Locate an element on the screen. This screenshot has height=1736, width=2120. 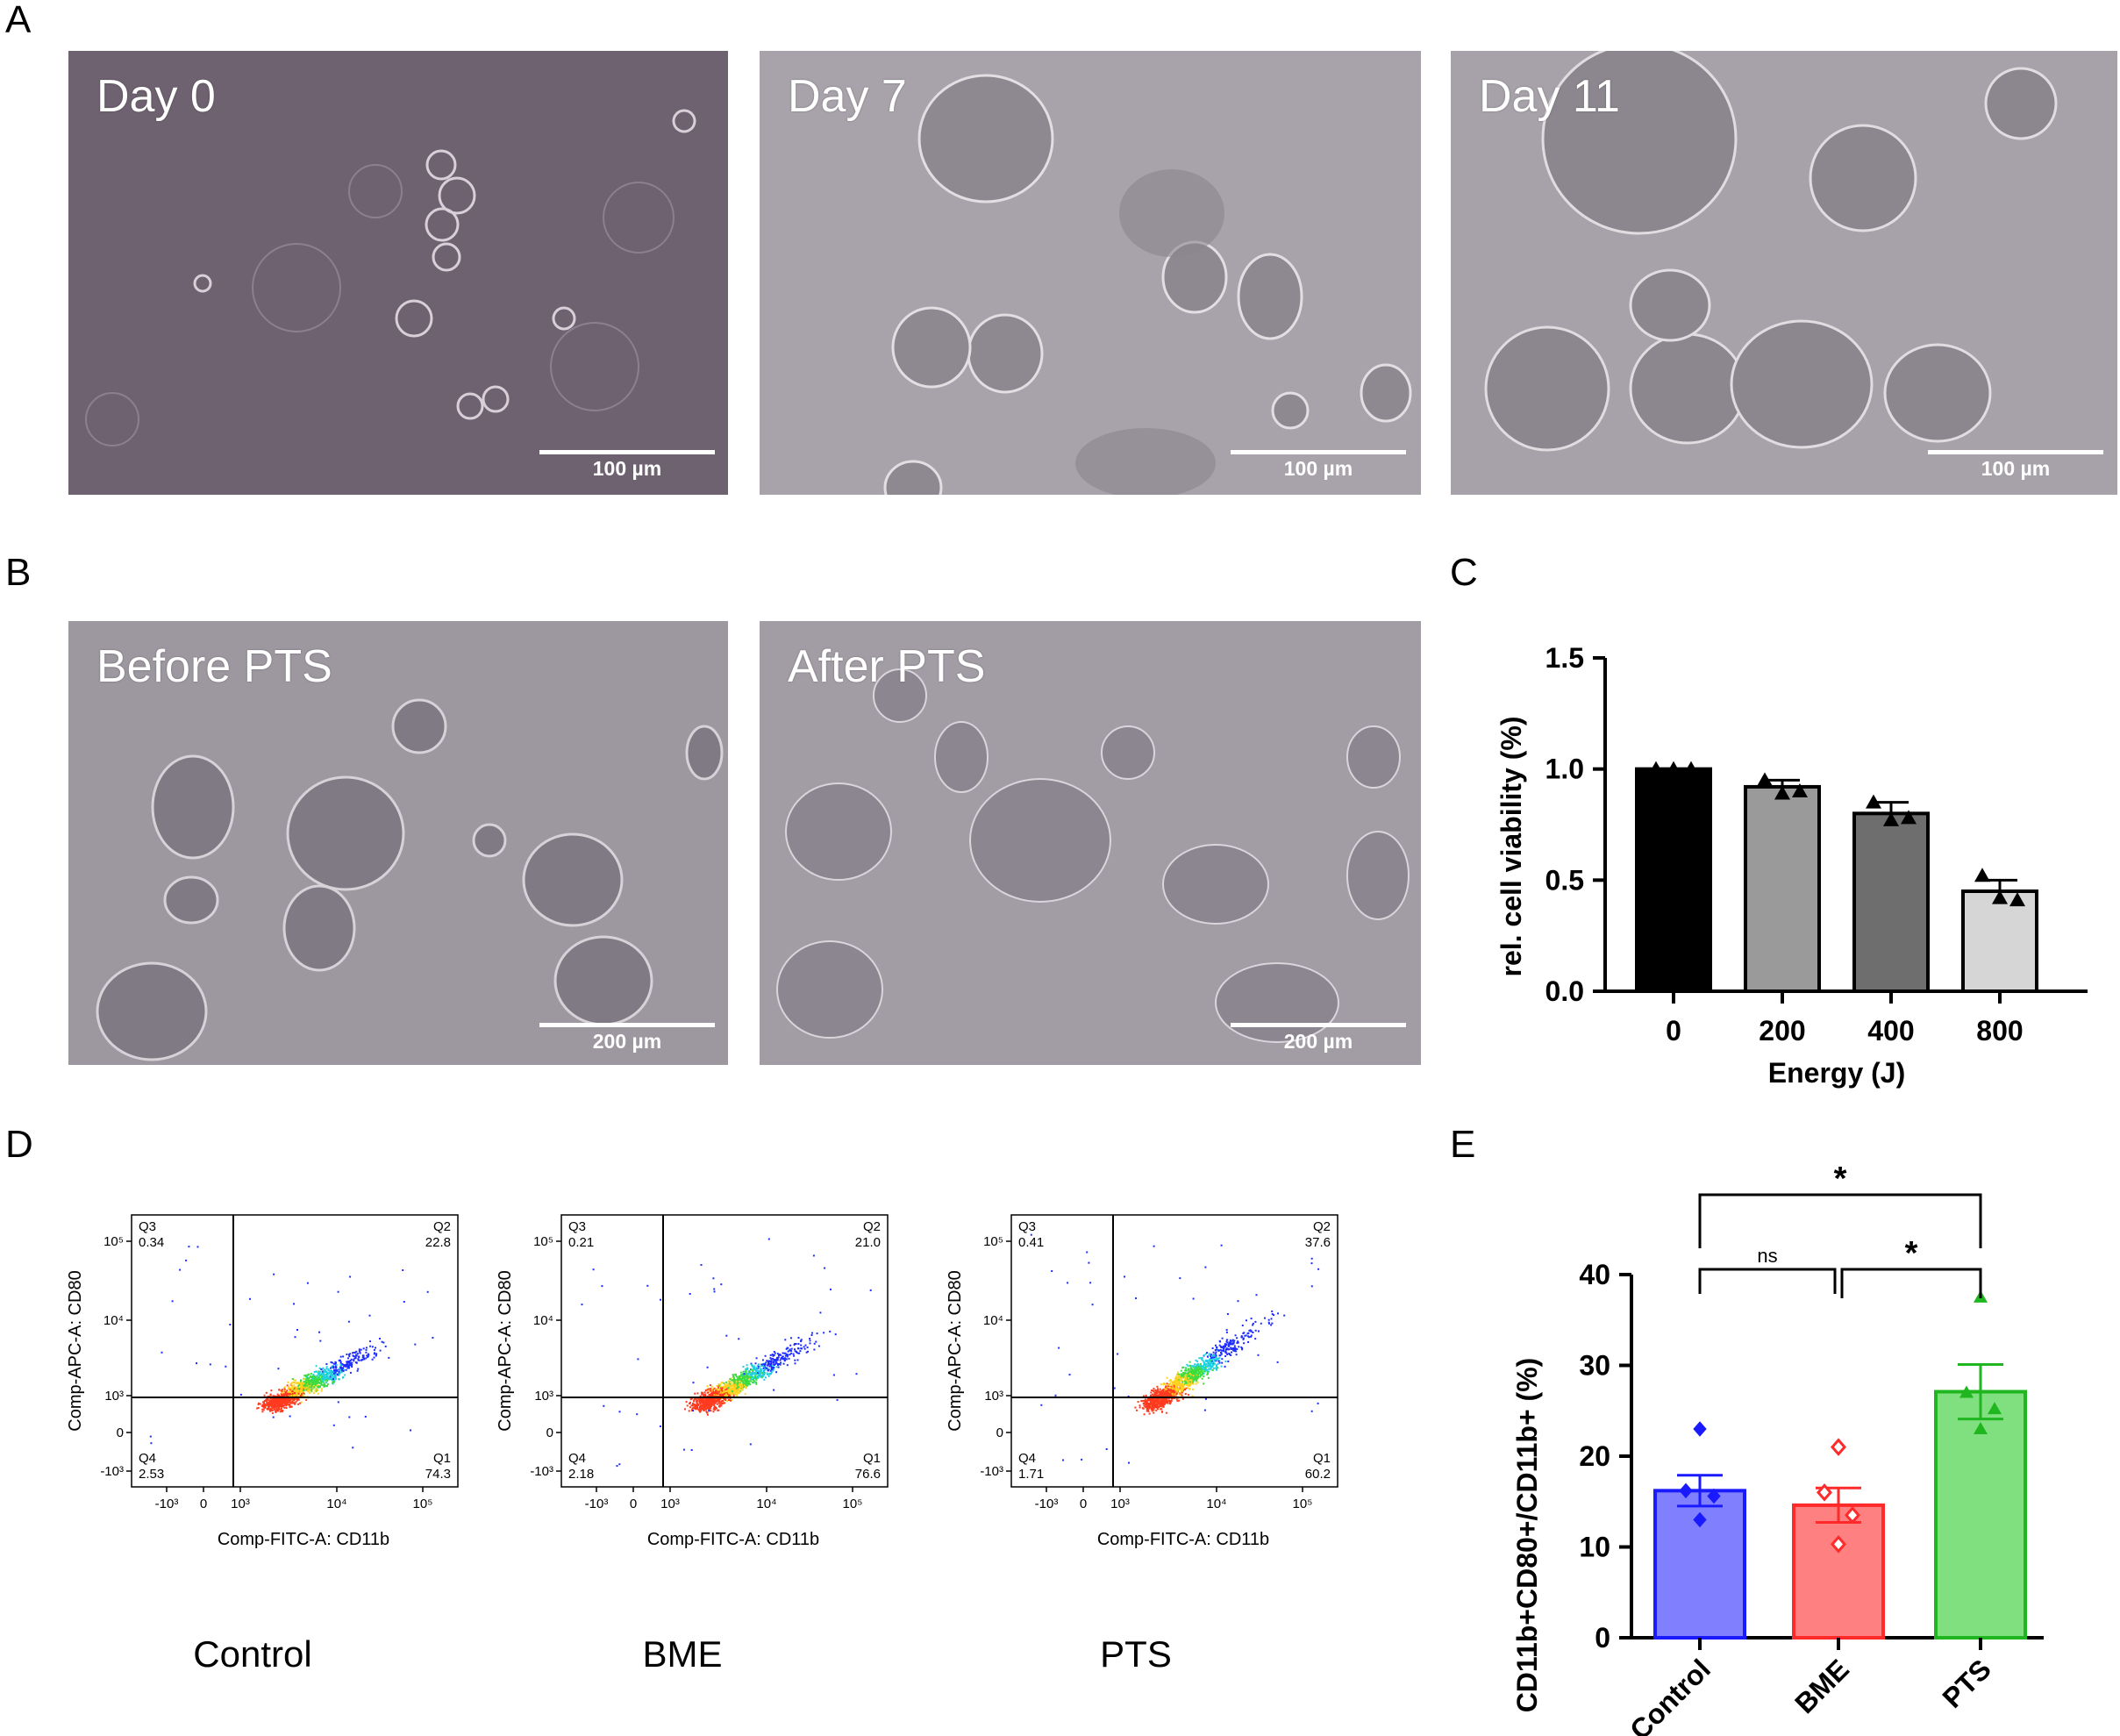
y-tick-label: 10³ is located at coordinates (993, 1396).